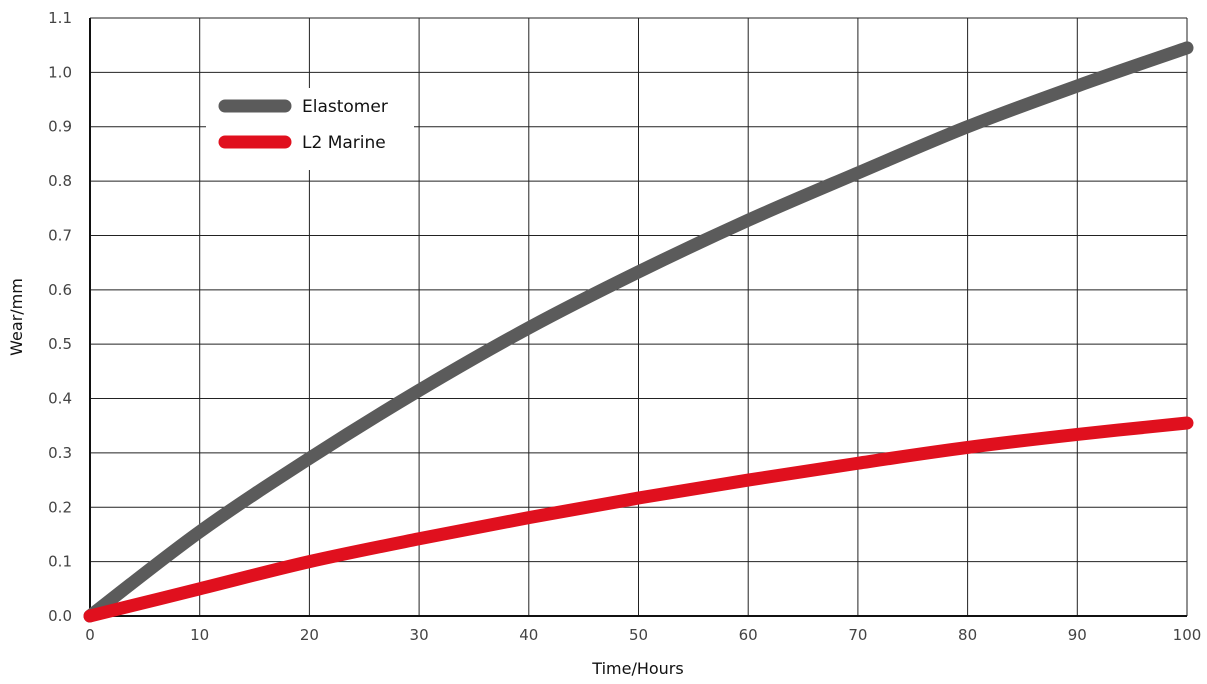 The image size is (1207, 684). What do you see at coordinates (419, 635) in the screenshot?
I see `x-tick-30: 30` at bounding box center [419, 635].